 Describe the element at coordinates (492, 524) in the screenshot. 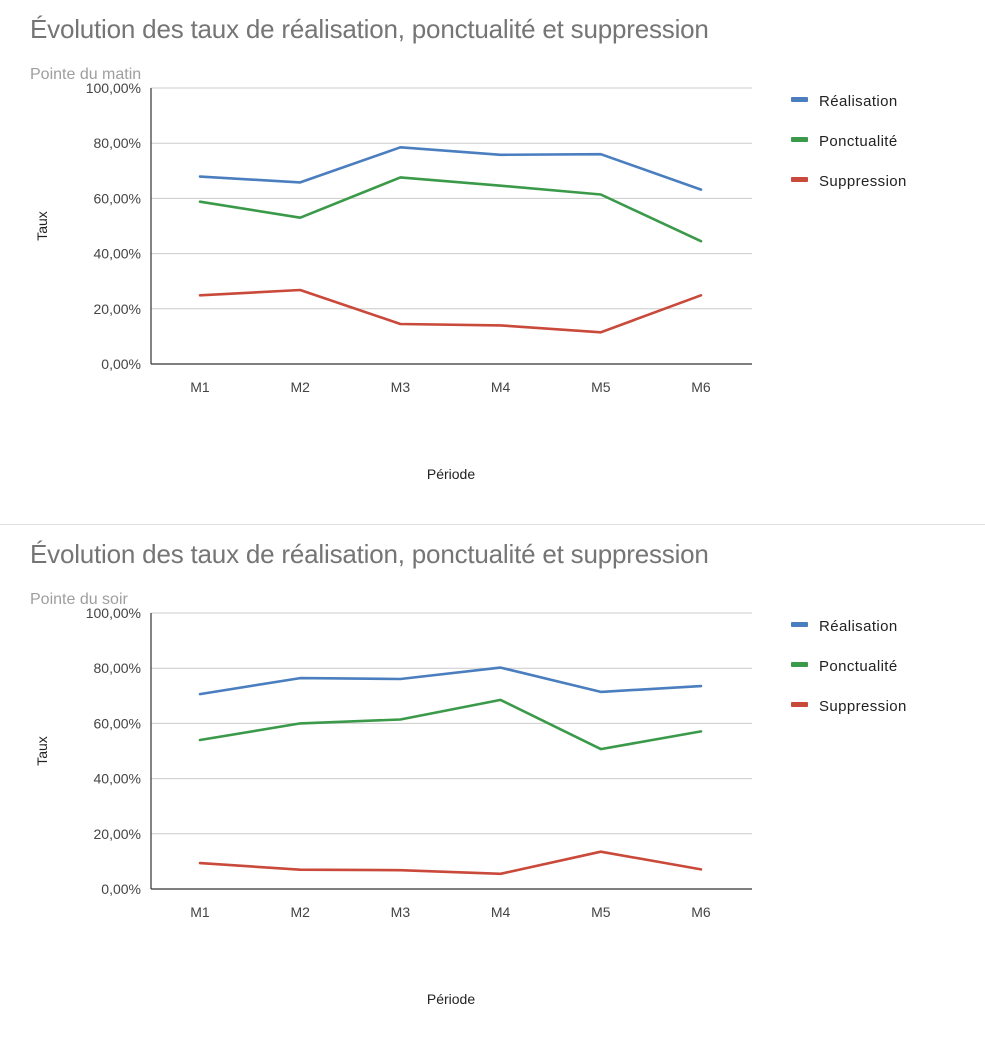

I see `panel-divider` at that location.